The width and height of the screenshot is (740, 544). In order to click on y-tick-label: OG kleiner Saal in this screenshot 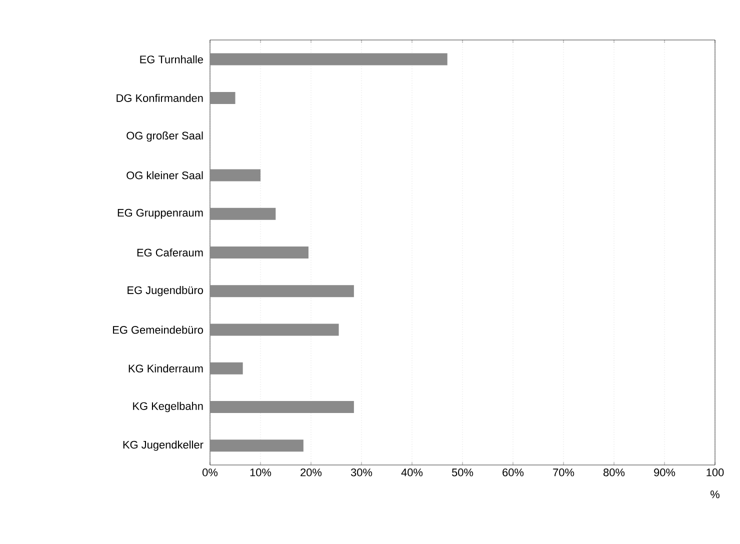, I will do `click(164, 175)`.